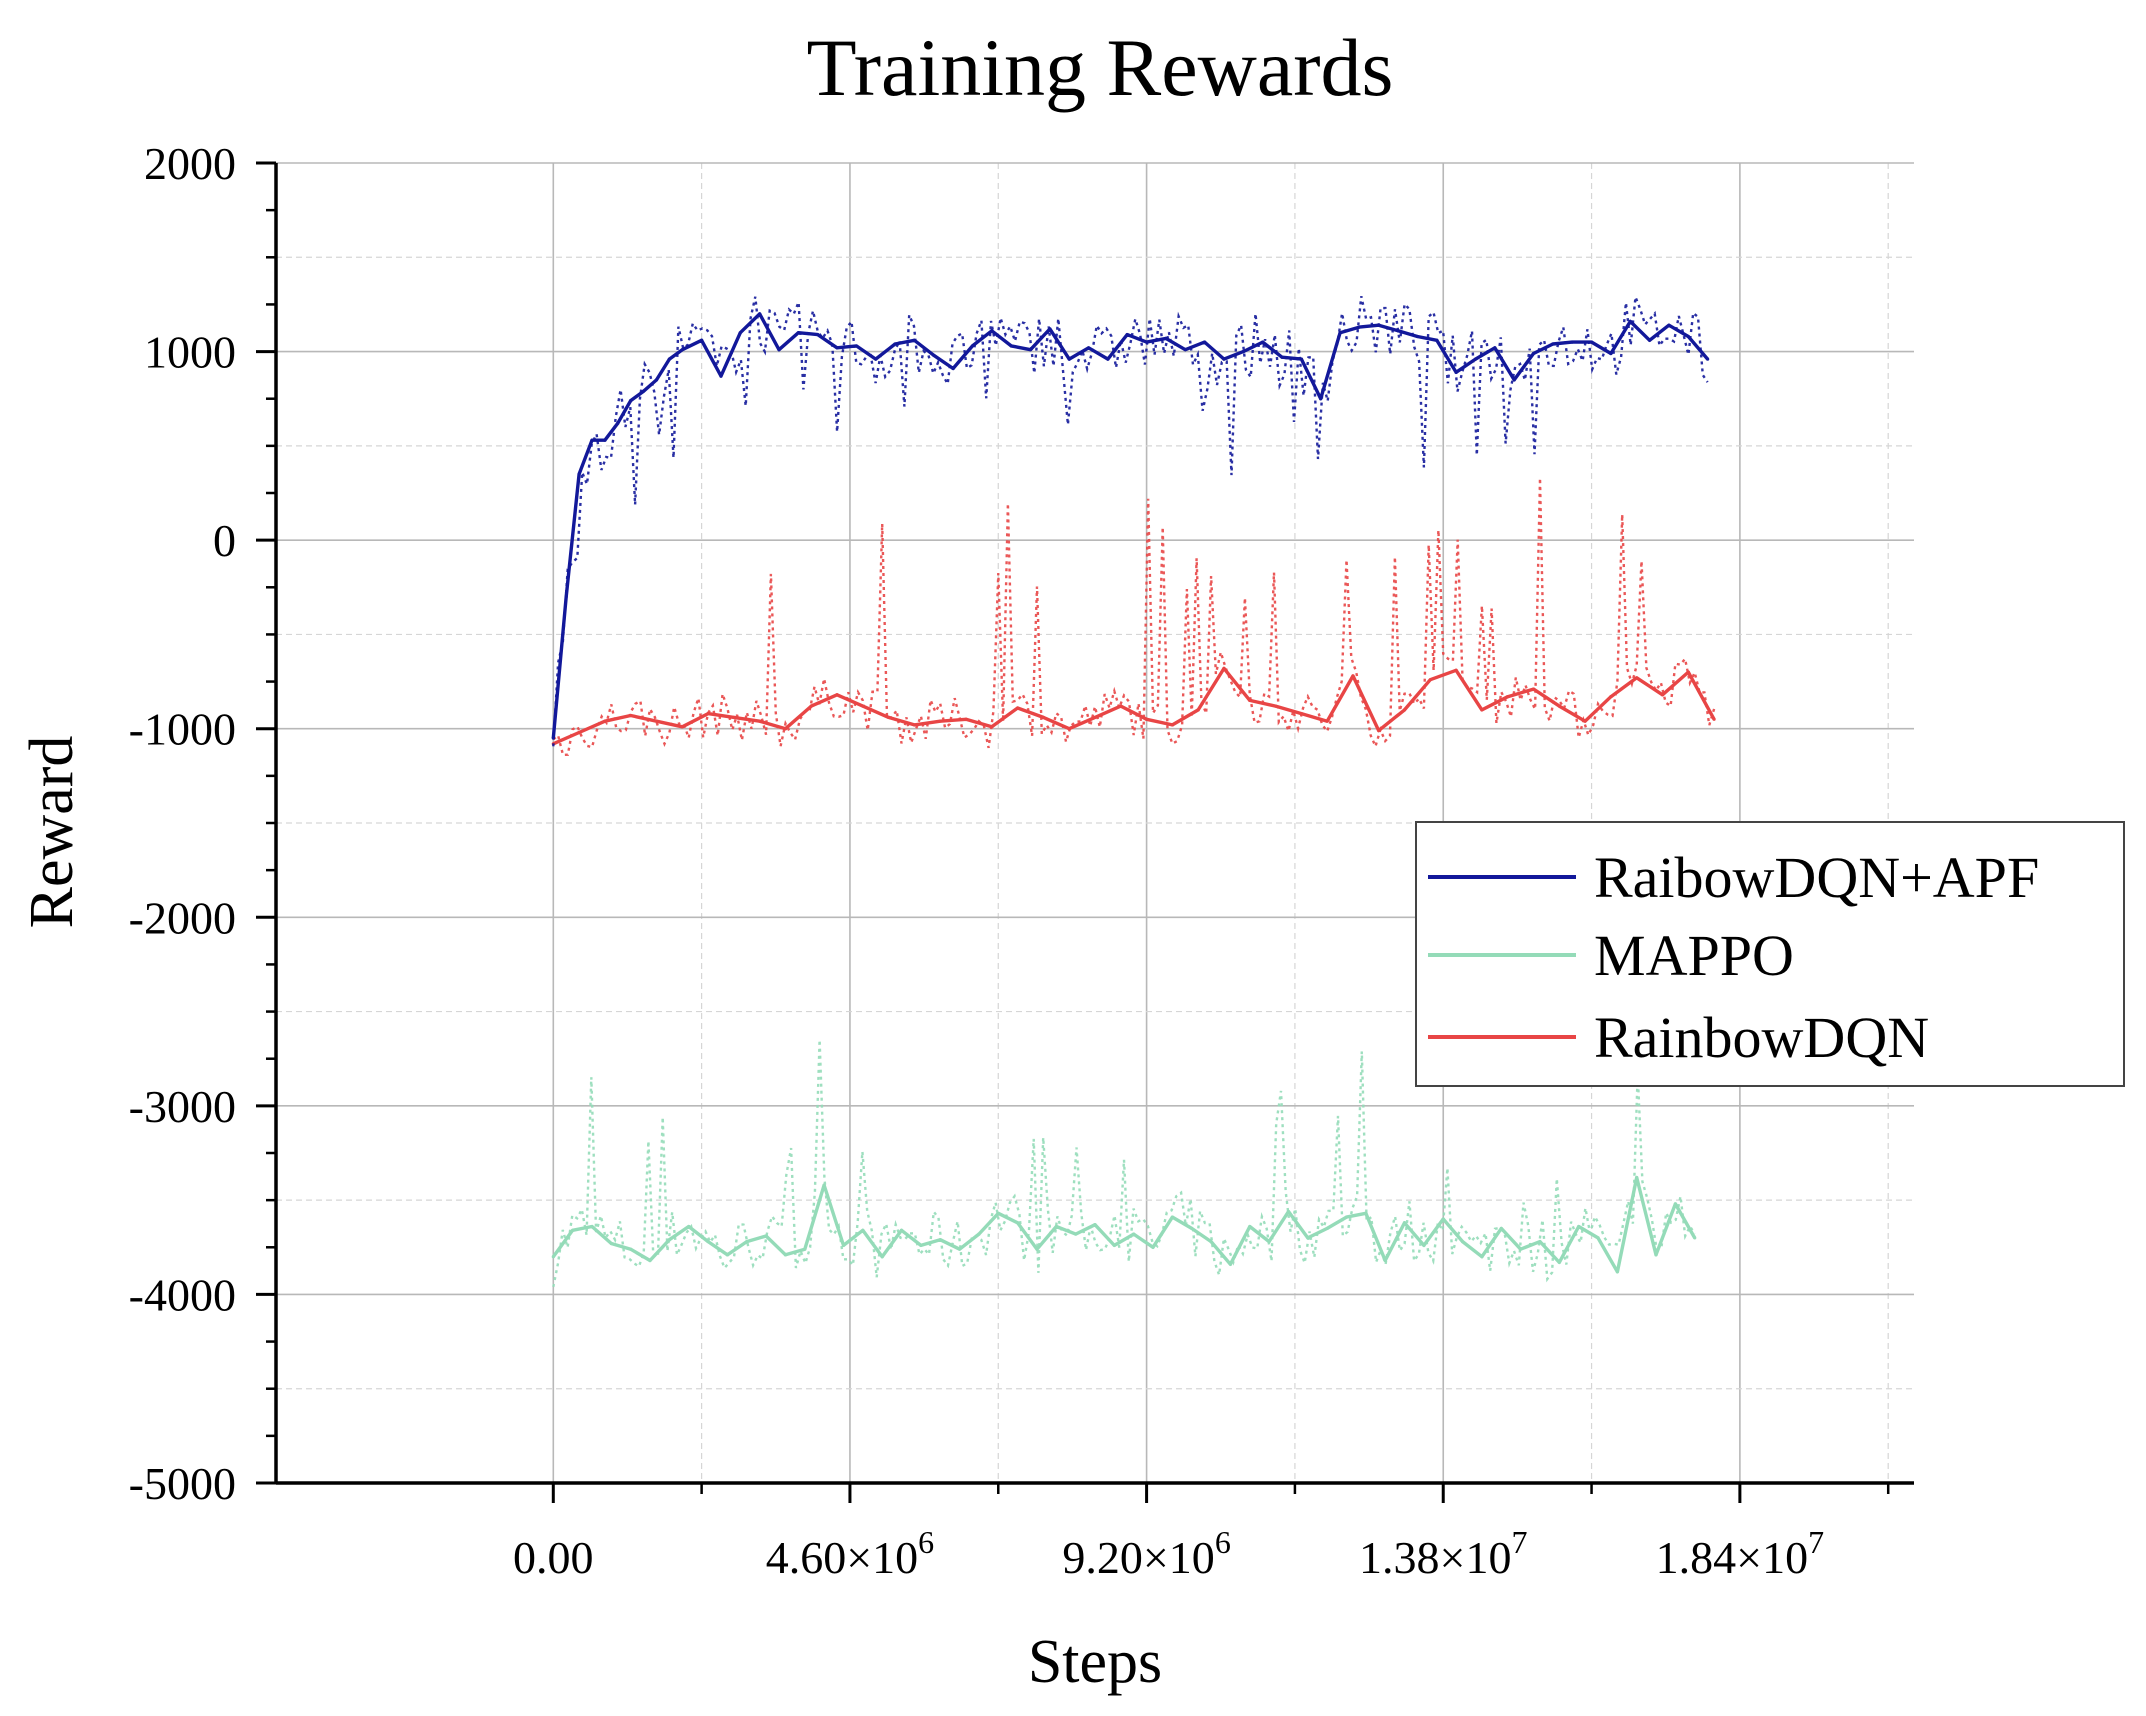  Describe the element at coordinates (1146, 1553) in the screenshot. I see `x-tick-label: 9.20×10⁶` at that location.